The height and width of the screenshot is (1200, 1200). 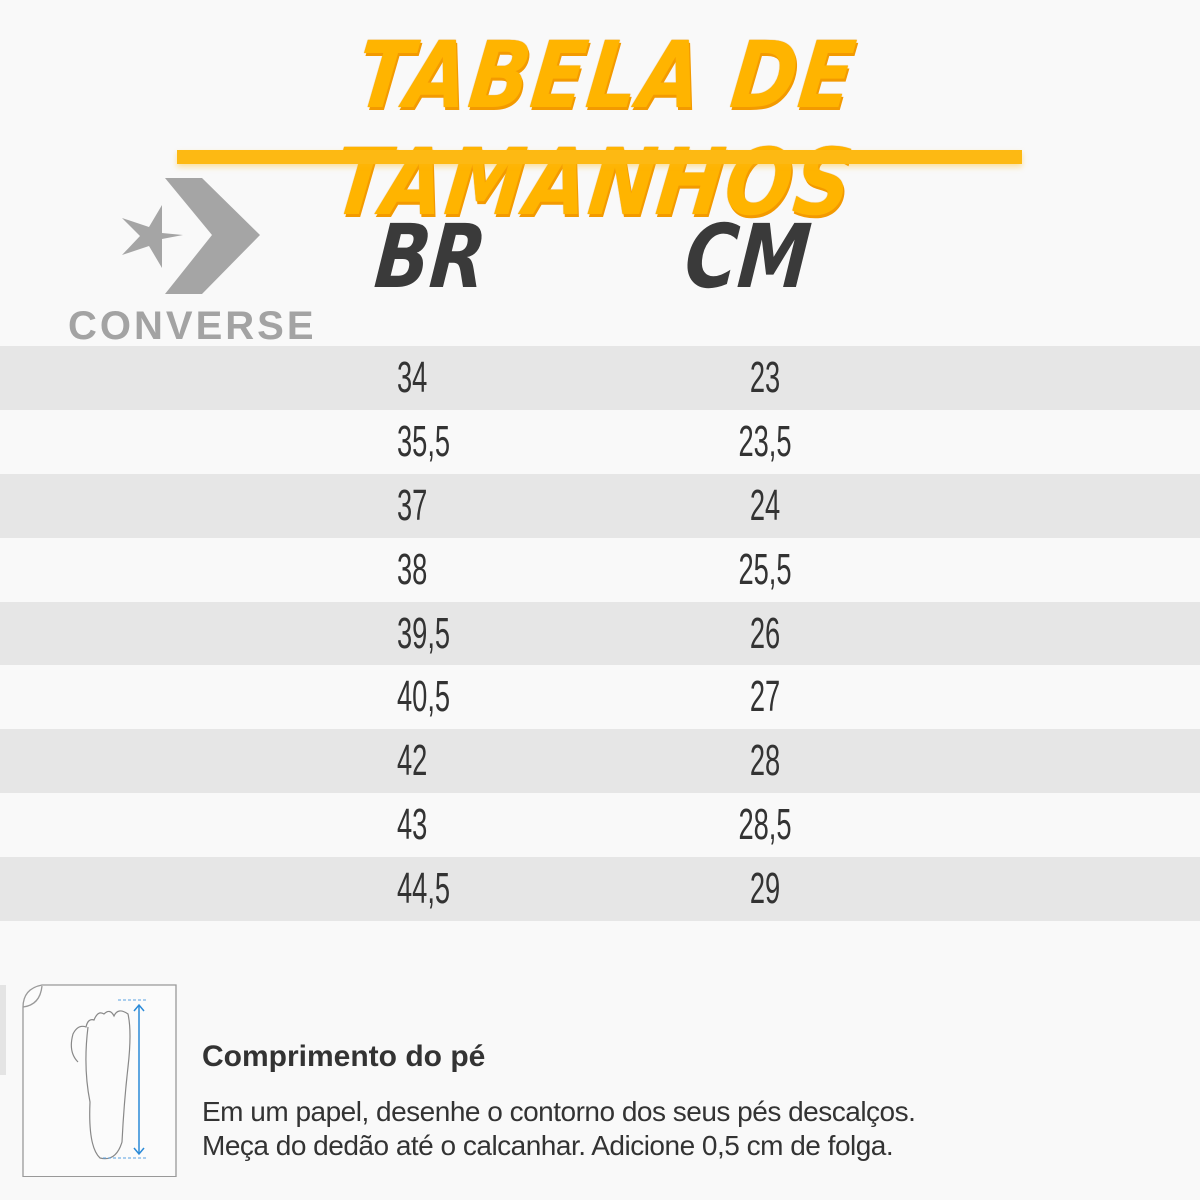 What do you see at coordinates (600, 825) in the screenshot?
I see `table-row: 43 28,5` at bounding box center [600, 825].